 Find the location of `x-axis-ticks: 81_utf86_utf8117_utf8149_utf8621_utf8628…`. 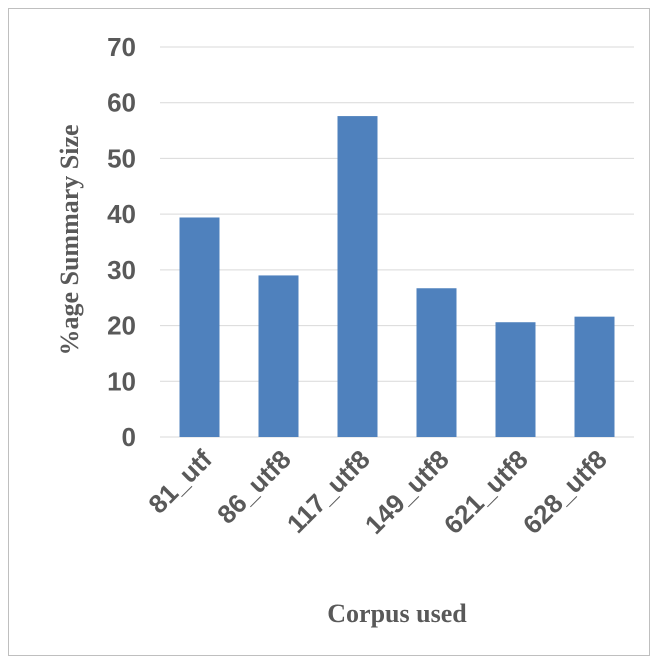

x-axis-ticks: 81_utf86_utf8117_utf8149_utf8621_utf8628… is located at coordinates (377, 492).